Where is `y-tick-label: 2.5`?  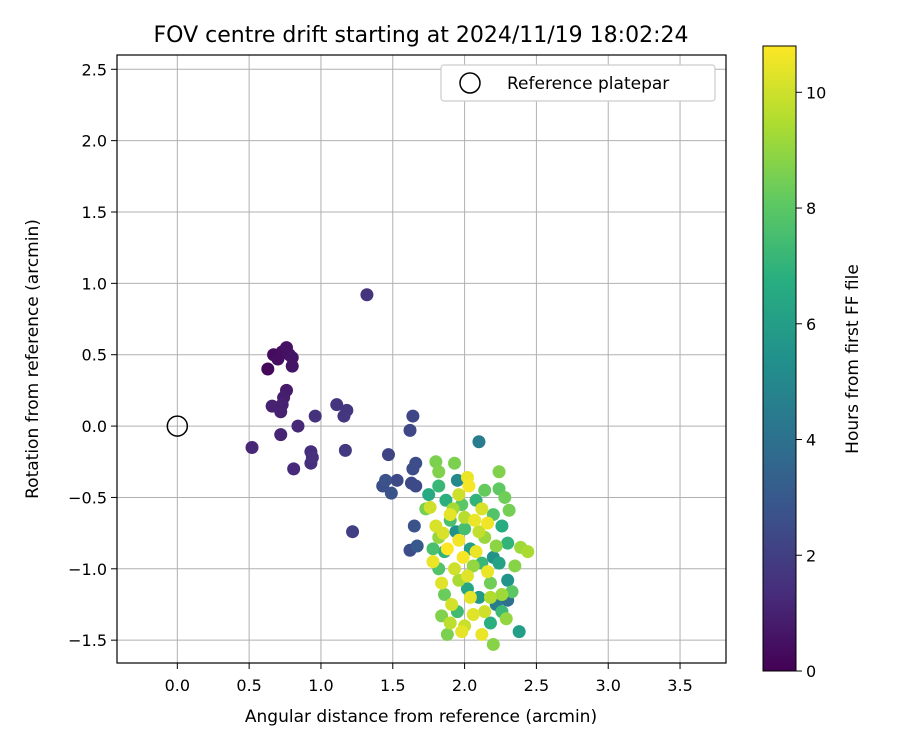 y-tick-label: 2.5 is located at coordinates (94, 69).